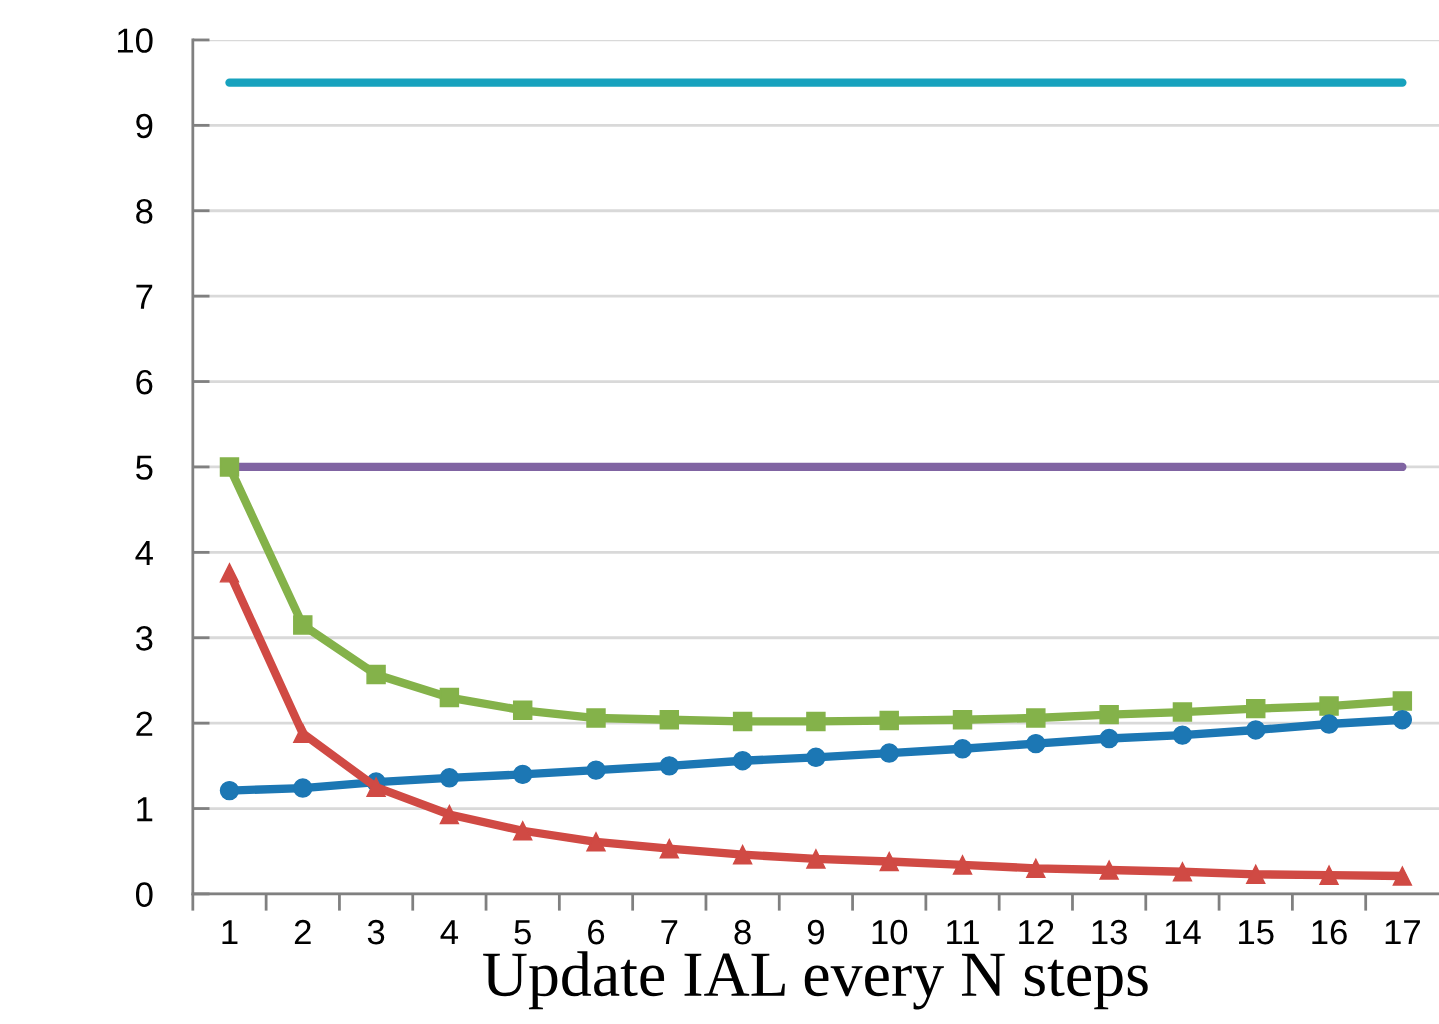 This screenshot has height=1024, width=1439. What do you see at coordinates (815, 980) in the screenshot?
I see `x-axis-title: Update IAL every N steps` at bounding box center [815, 980].